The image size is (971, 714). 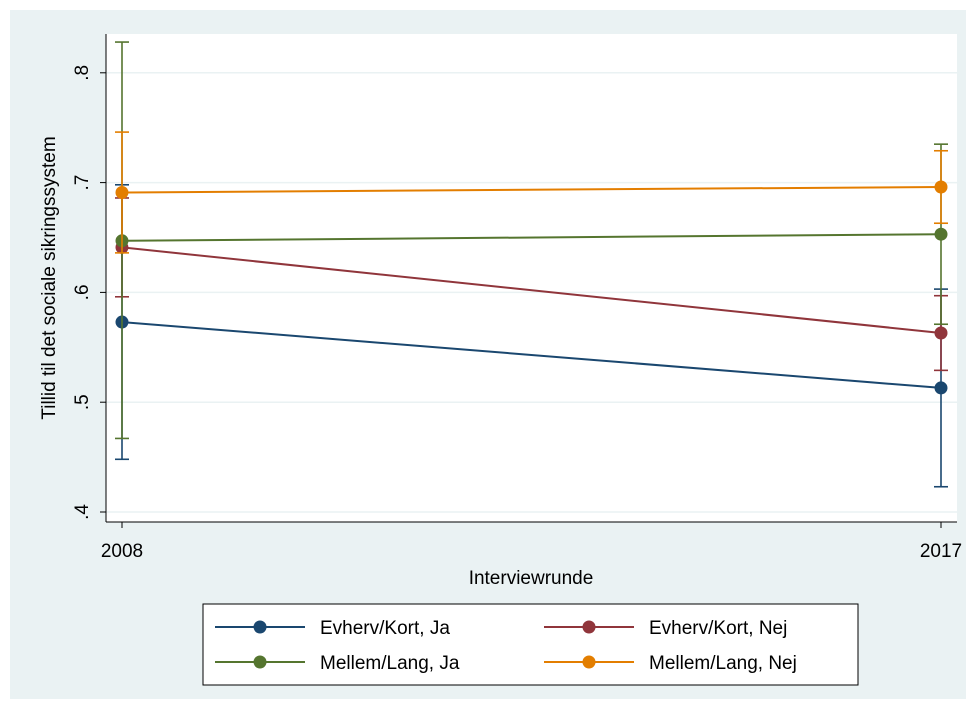 What do you see at coordinates (718, 628) in the screenshot?
I see `legend-label-1: Evherv/Kort, Nej` at bounding box center [718, 628].